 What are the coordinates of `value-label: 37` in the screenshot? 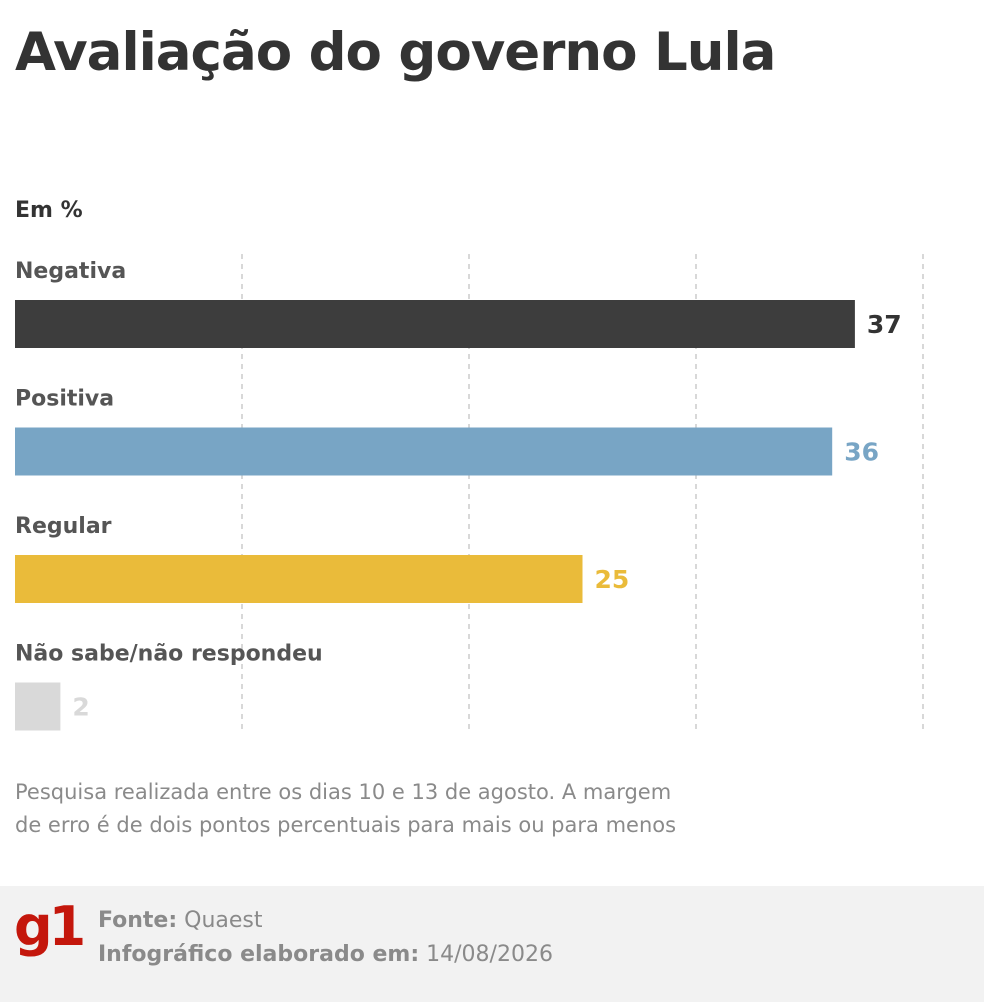 It's located at (884, 324).